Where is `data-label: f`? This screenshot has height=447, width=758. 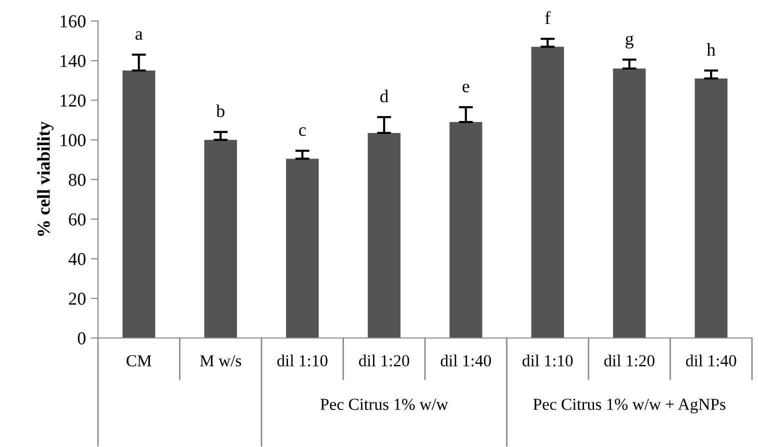 data-label: f is located at coordinates (548, 17).